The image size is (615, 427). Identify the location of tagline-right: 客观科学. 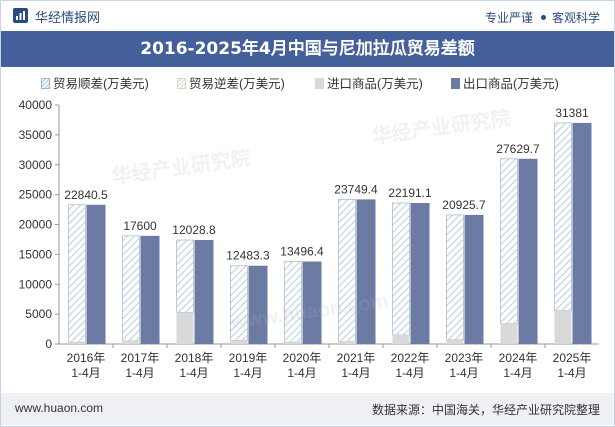
(575, 18).